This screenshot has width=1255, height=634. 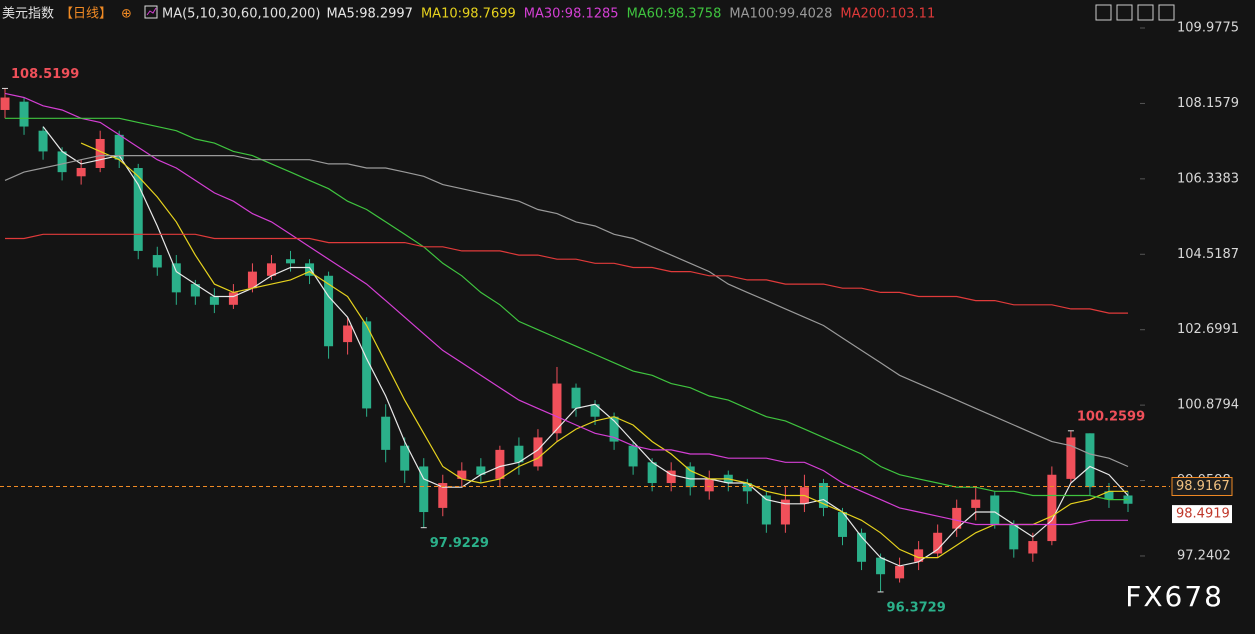 What do you see at coordinates (887, 14) in the screenshot?
I see `legend-entry: MA200:103.11` at bounding box center [887, 14].